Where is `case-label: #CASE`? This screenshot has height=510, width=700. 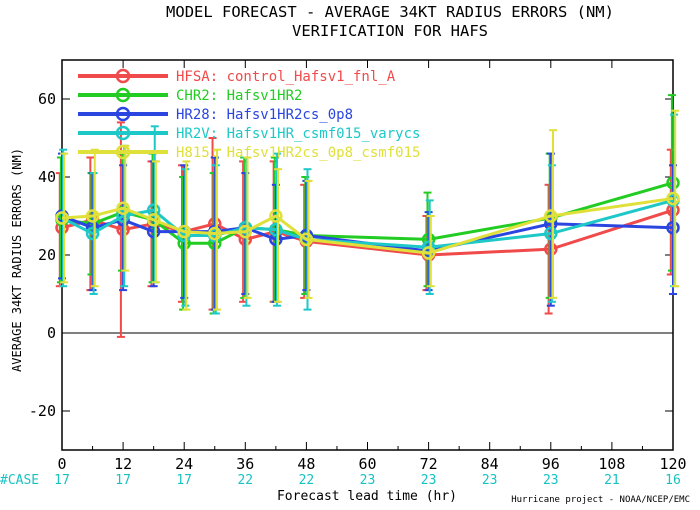 case-label: #CASE is located at coordinates (19, 480).